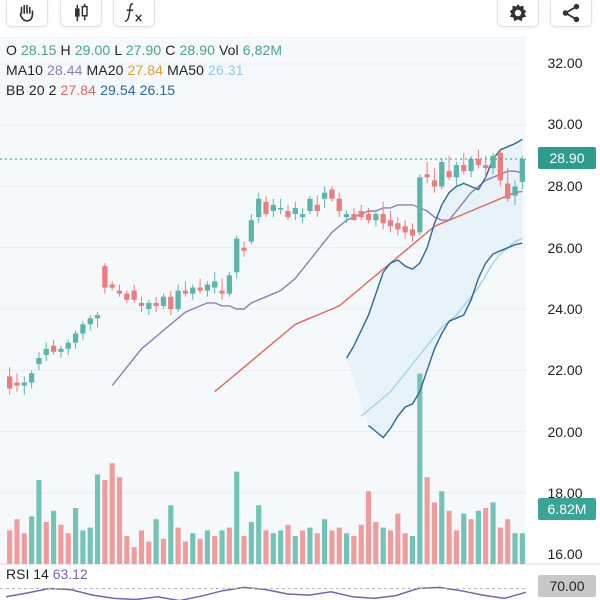  What do you see at coordinates (27, 13) in the screenshot?
I see `hand-tool-button` at bounding box center [27, 13].